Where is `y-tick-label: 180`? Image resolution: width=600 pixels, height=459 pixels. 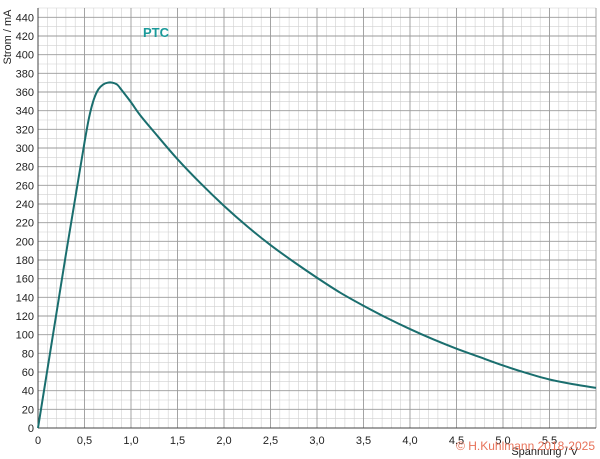
y-tick-label: 180 is located at coordinates (25, 261).